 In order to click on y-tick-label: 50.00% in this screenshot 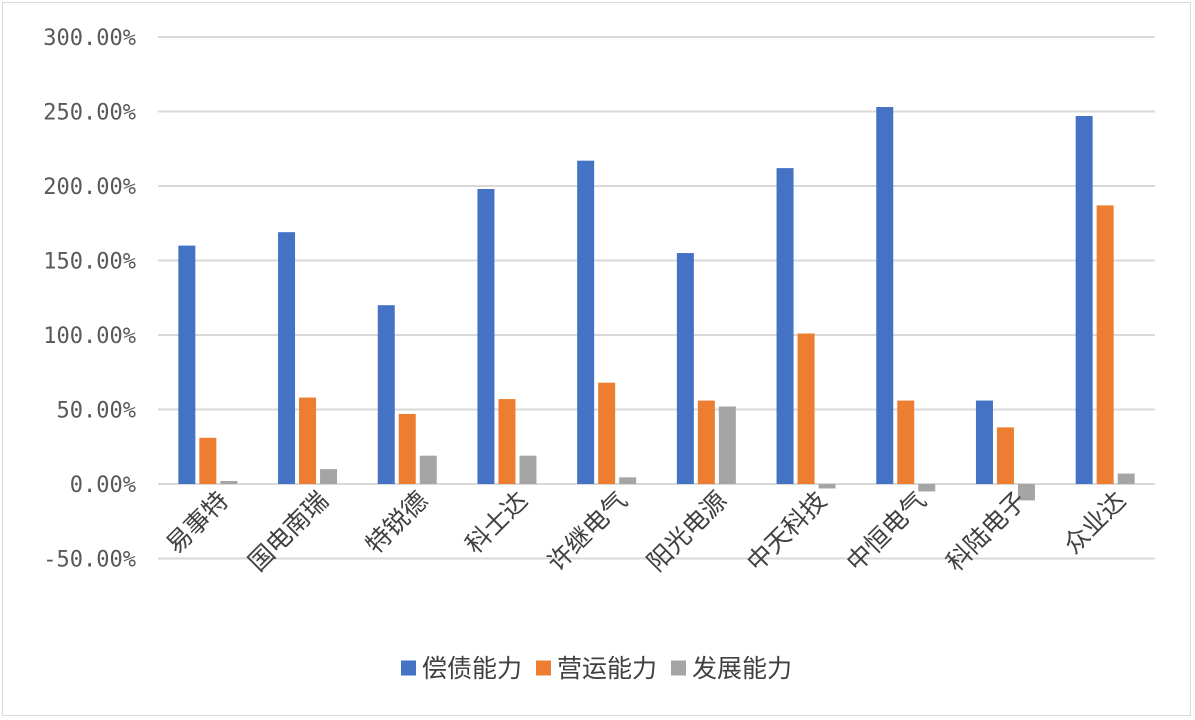, I will do `click(96, 411)`.